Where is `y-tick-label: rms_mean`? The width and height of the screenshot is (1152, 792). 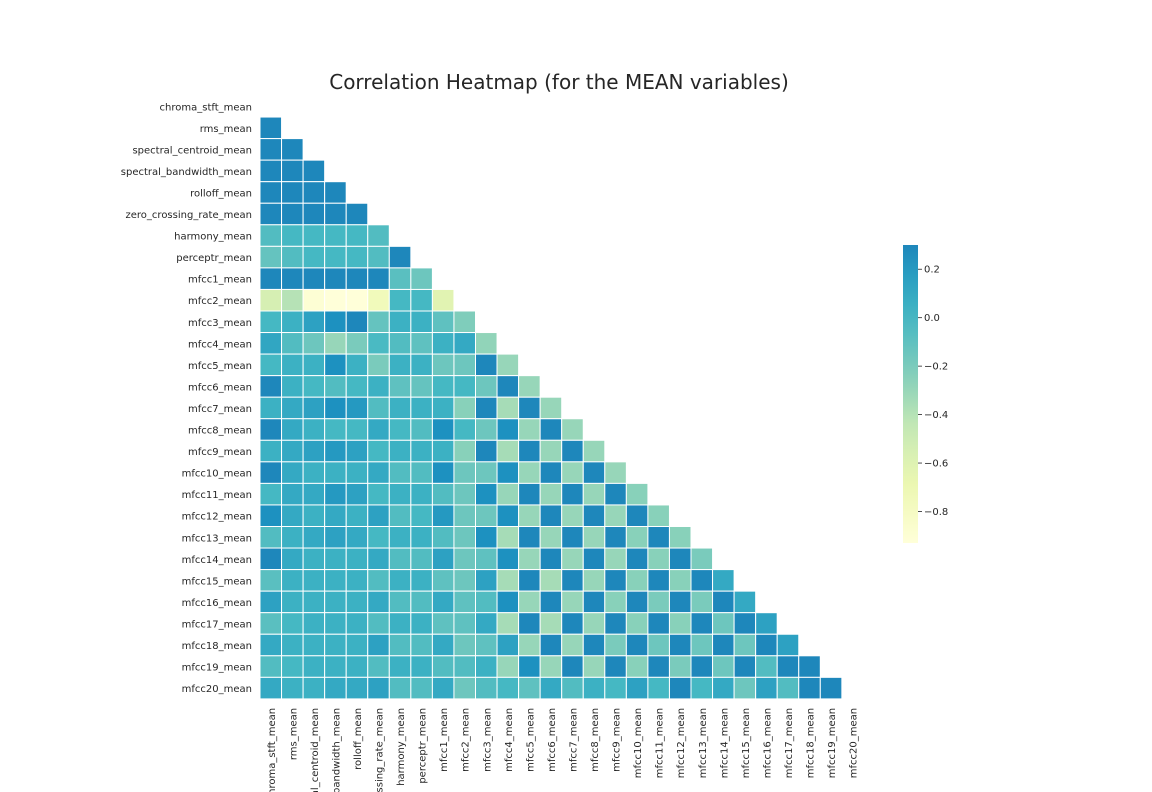
y-tick-label: rms_mean is located at coordinates (226, 129).